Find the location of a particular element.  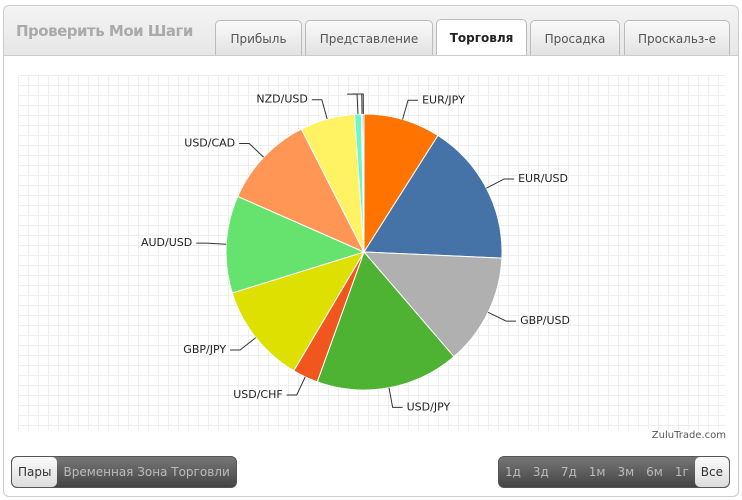

slice-label: USD/CAD is located at coordinates (209, 142).